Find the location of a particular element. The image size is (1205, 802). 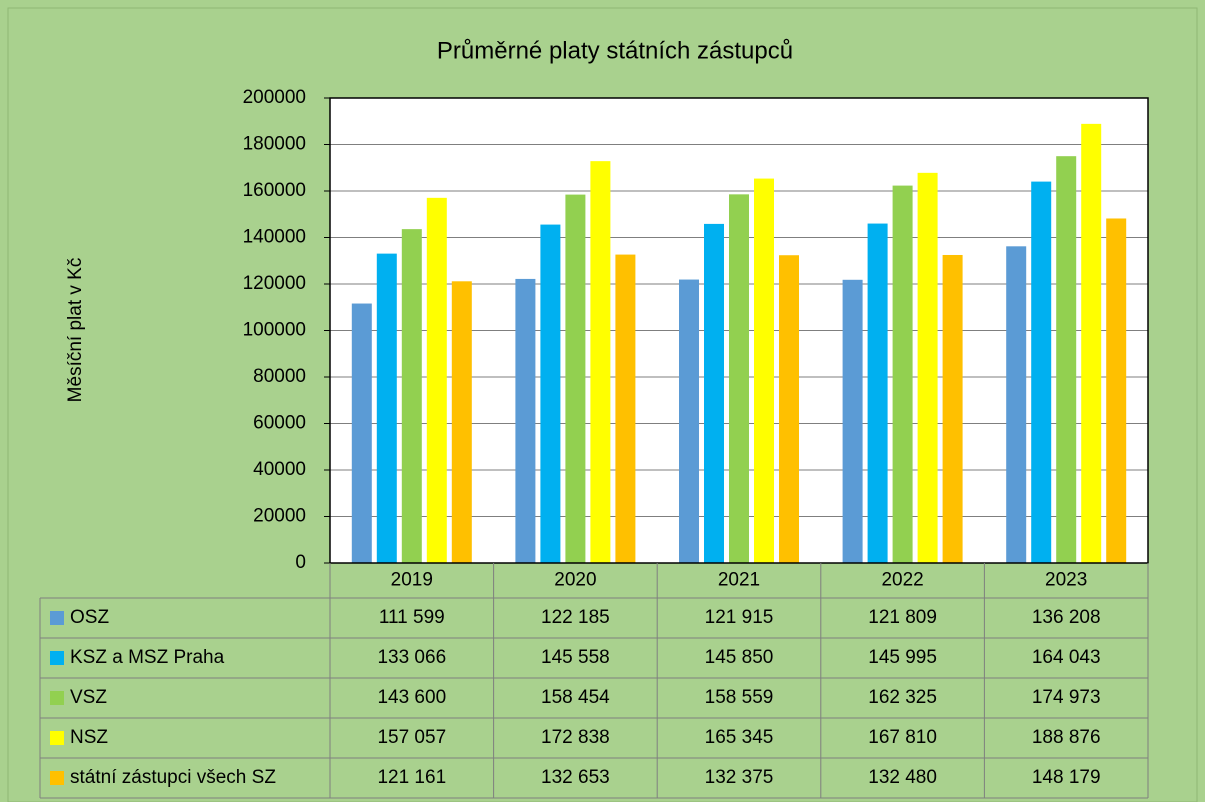

table-value: 132 653 is located at coordinates (575, 777).